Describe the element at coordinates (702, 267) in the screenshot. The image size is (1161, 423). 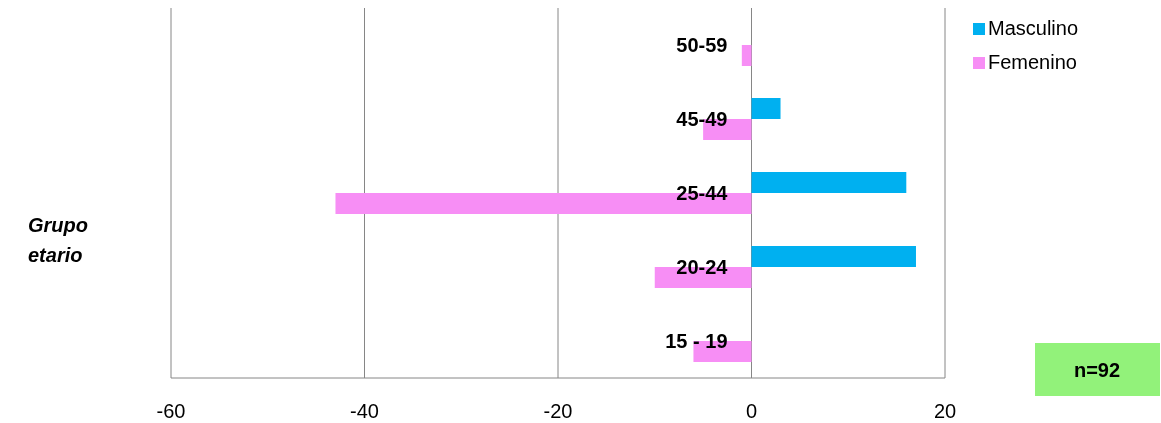
I see `y-tick-label: 20-24` at that location.